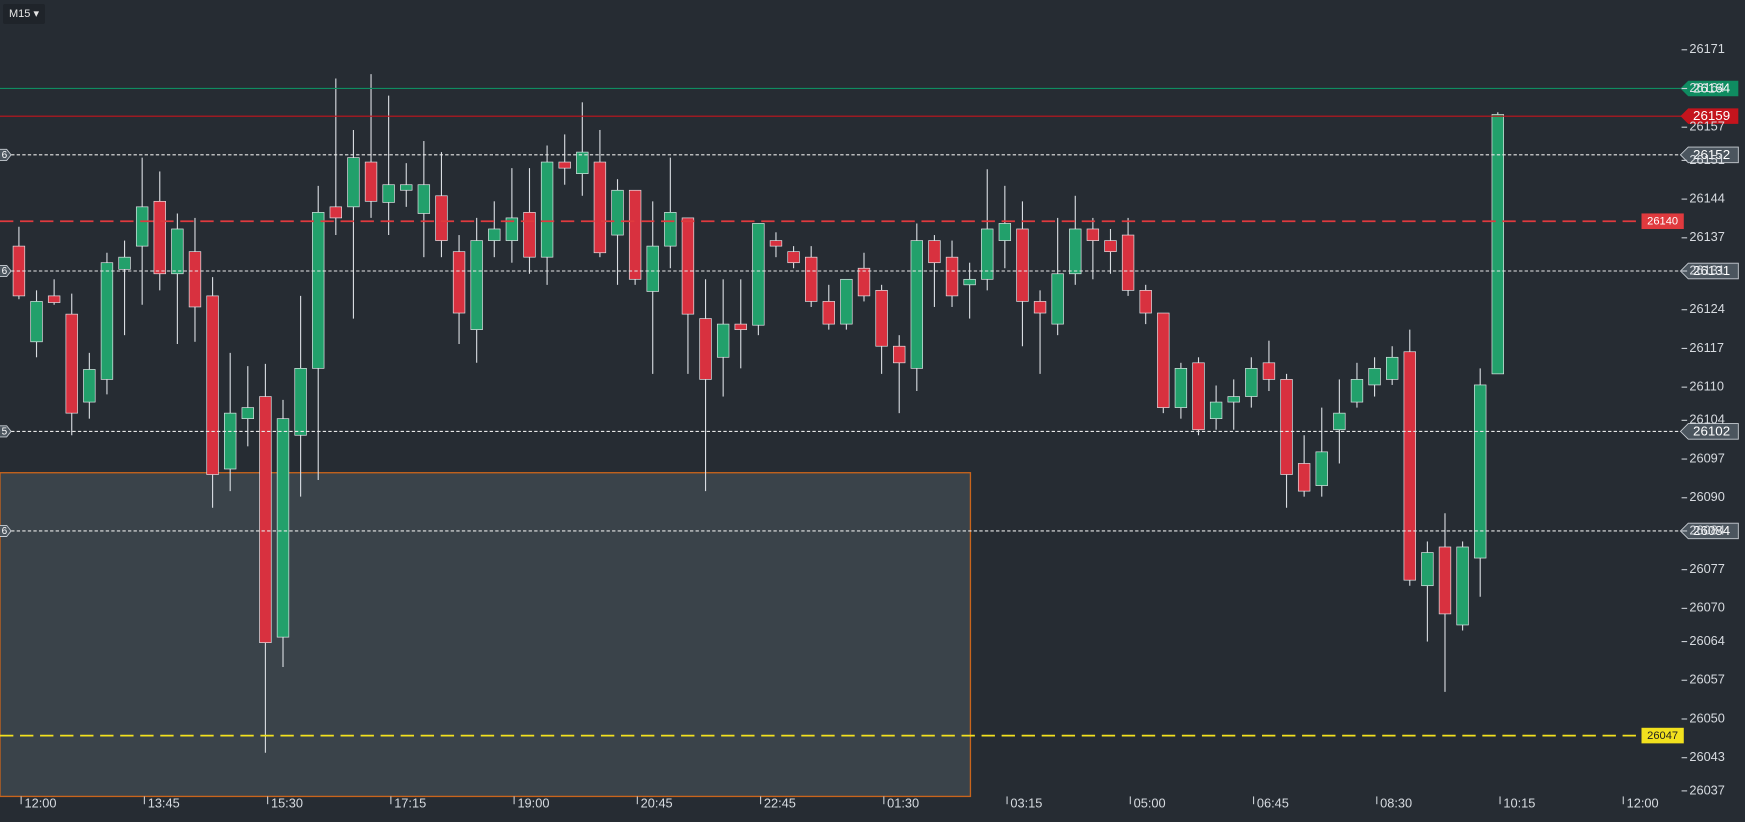 The width and height of the screenshot is (1745, 822). Describe the element at coordinates (1707, 496) in the screenshot. I see `y-tick-label: 26090` at that location.